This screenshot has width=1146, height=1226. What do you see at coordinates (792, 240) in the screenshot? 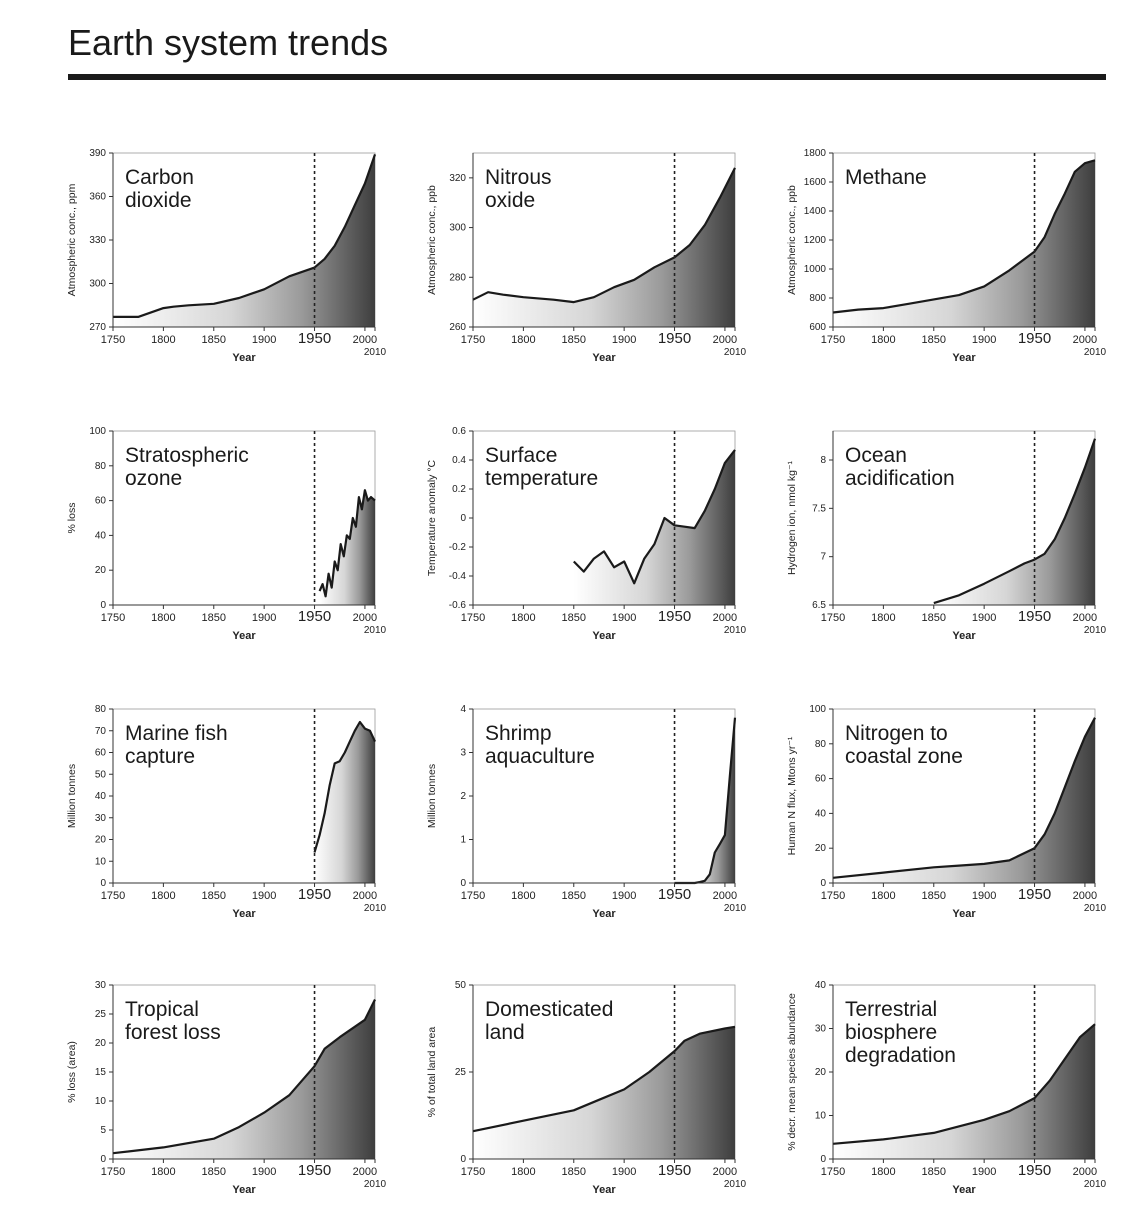
I see `y-axis-label: Atmospheric conc., ppb` at bounding box center [792, 240].